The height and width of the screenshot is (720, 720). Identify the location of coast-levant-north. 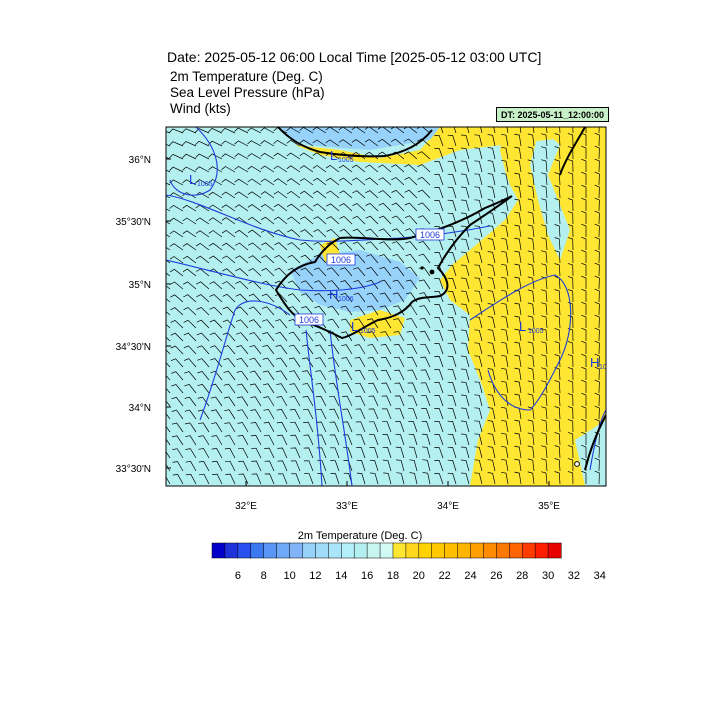
(572, 151).